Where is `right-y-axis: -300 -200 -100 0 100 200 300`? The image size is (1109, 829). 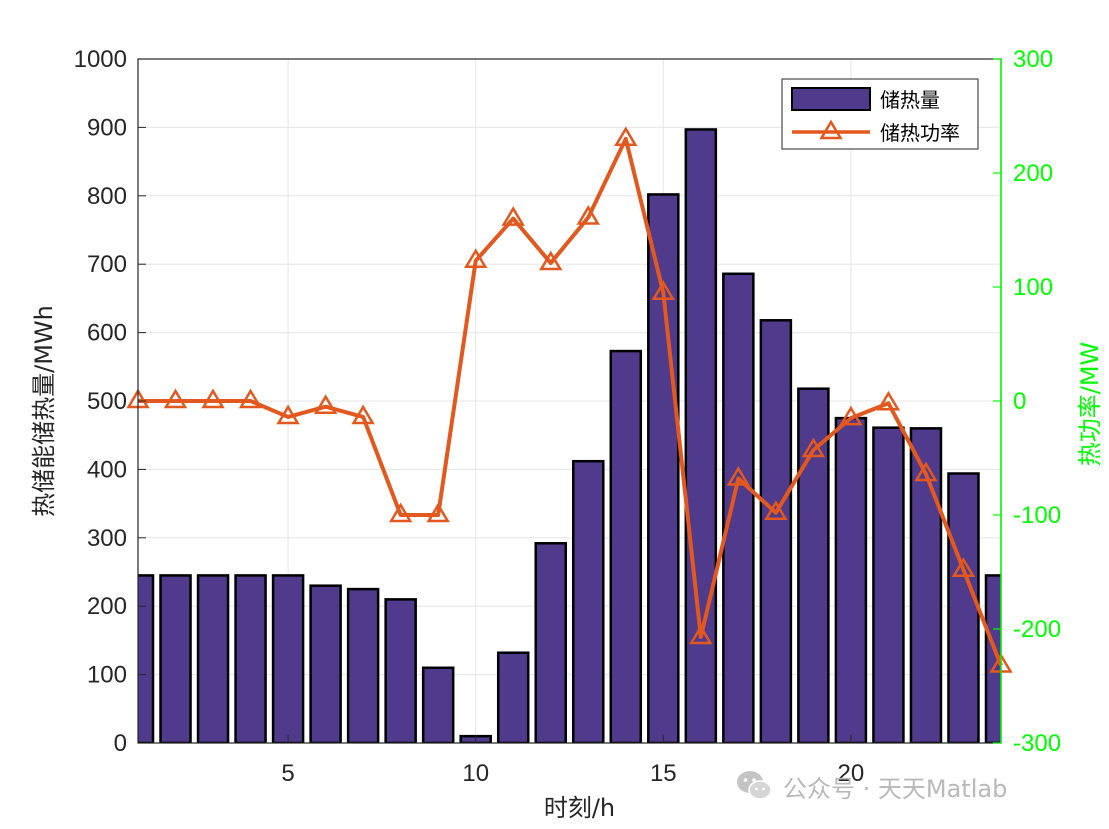
right-y-axis: -300 -200 -100 0 100 200 300 is located at coordinates (1027, 401).